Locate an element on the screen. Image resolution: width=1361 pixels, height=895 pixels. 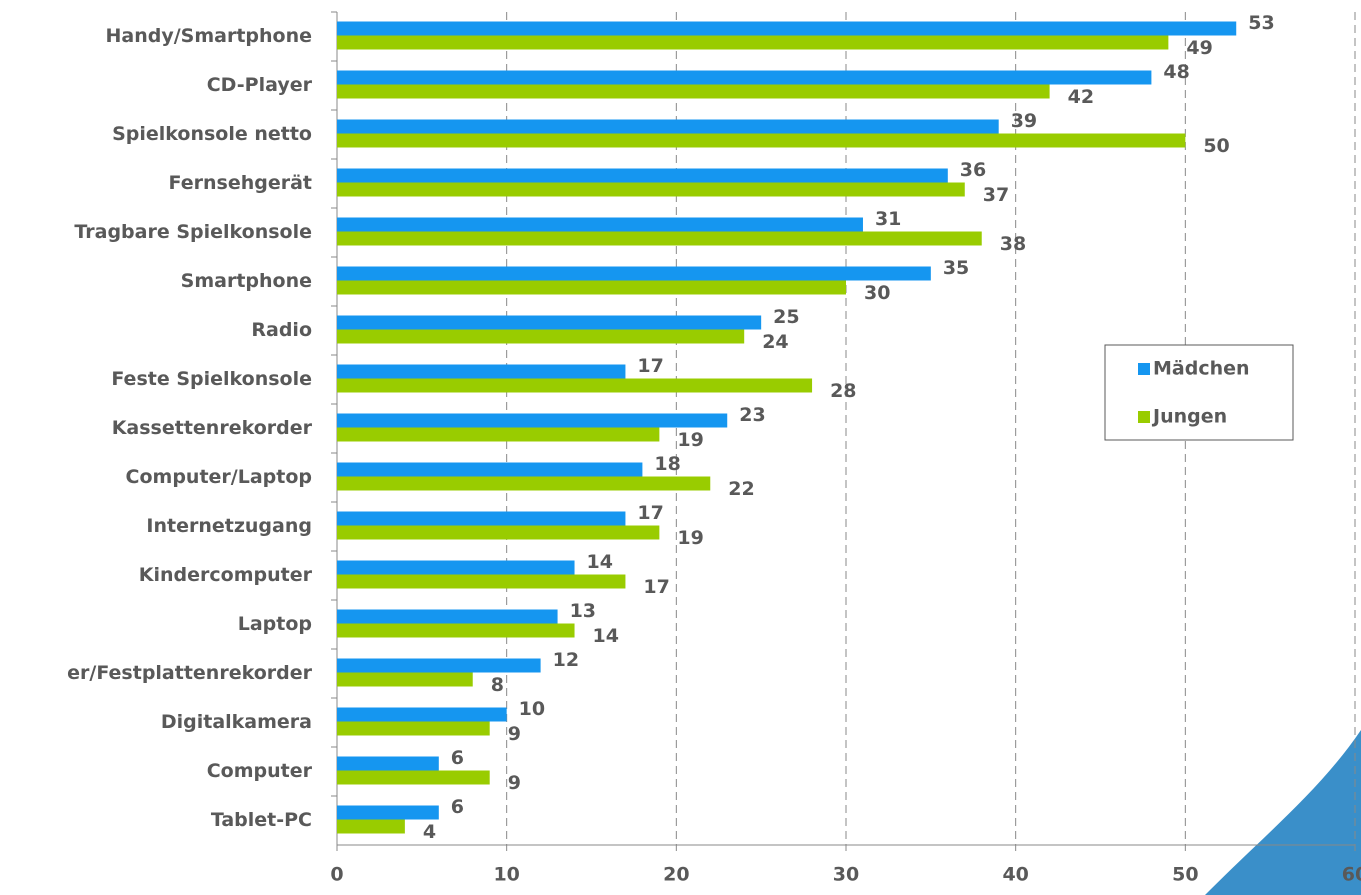
data-label: 23 is located at coordinates (752, 415).